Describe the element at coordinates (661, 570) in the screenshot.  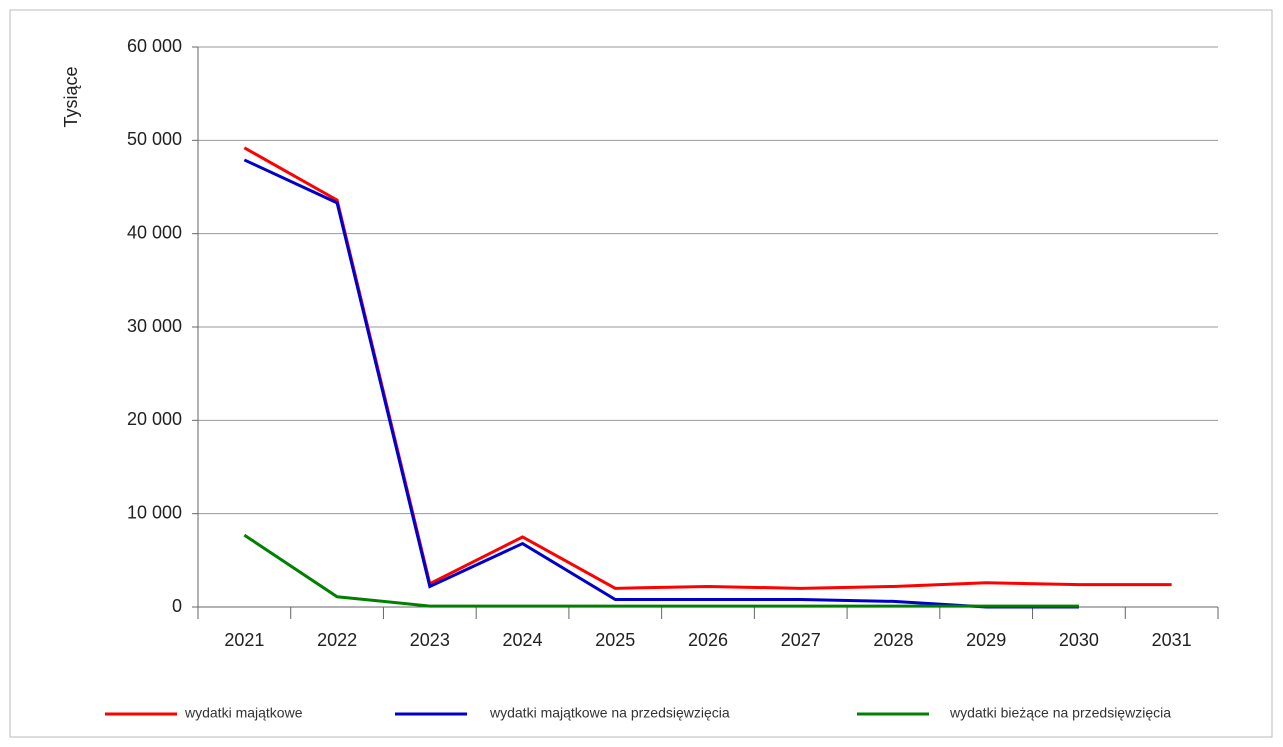
I see `data-line` at that location.